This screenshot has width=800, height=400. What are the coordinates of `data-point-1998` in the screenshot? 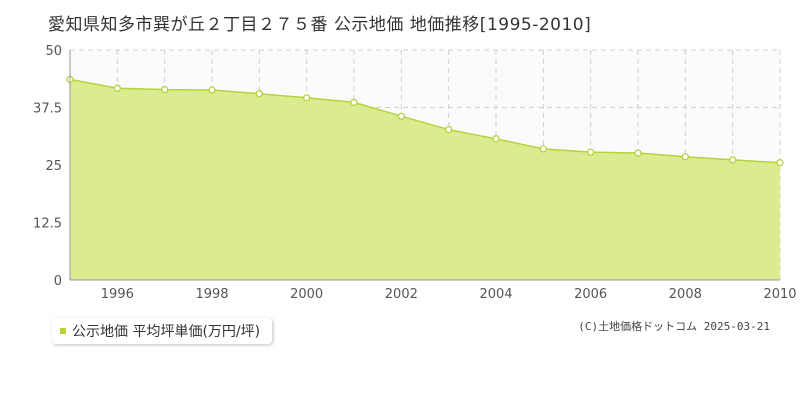 It's located at (212, 90).